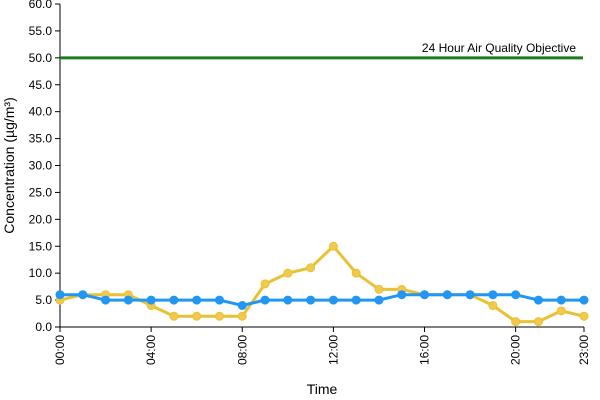 This screenshot has height=400, width=600. I want to click on y-axis-title: Concentration (µg/m³), so click(9, 165).